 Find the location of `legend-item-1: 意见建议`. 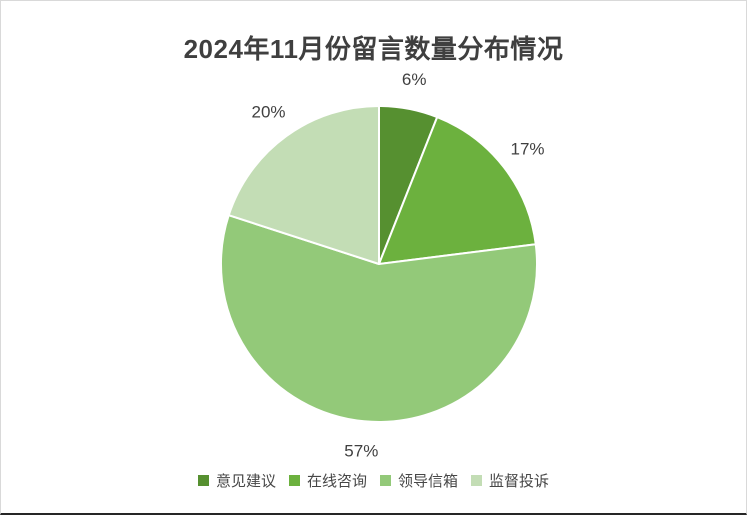

legend-item-1: 意见建议 is located at coordinates (236, 480).